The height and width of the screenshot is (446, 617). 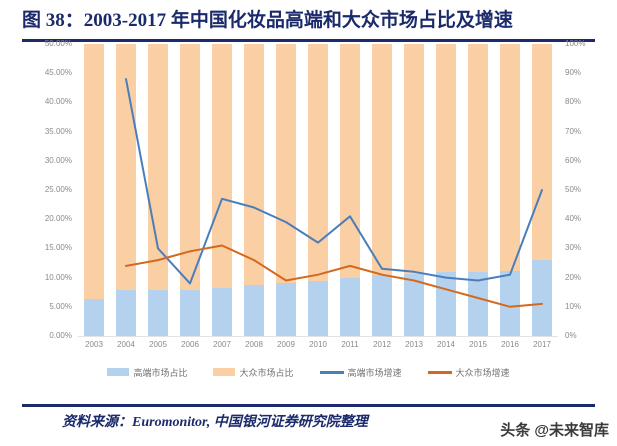 I want to click on x-axis-tick: 2006, so click(x=190, y=344).